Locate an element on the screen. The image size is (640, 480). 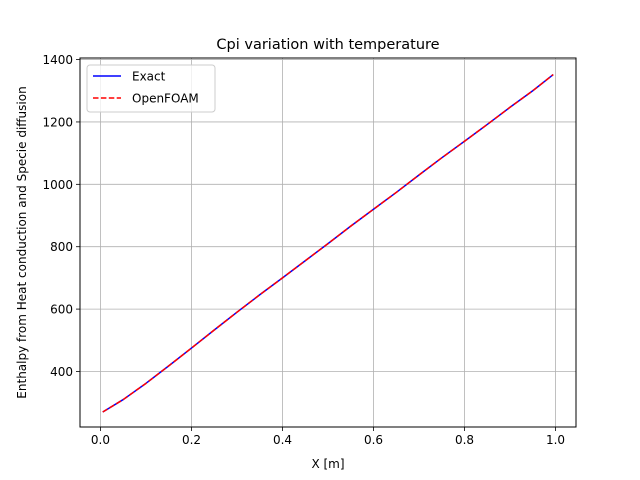
x-tick-label: 0.0 is located at coordinates (100, 440).